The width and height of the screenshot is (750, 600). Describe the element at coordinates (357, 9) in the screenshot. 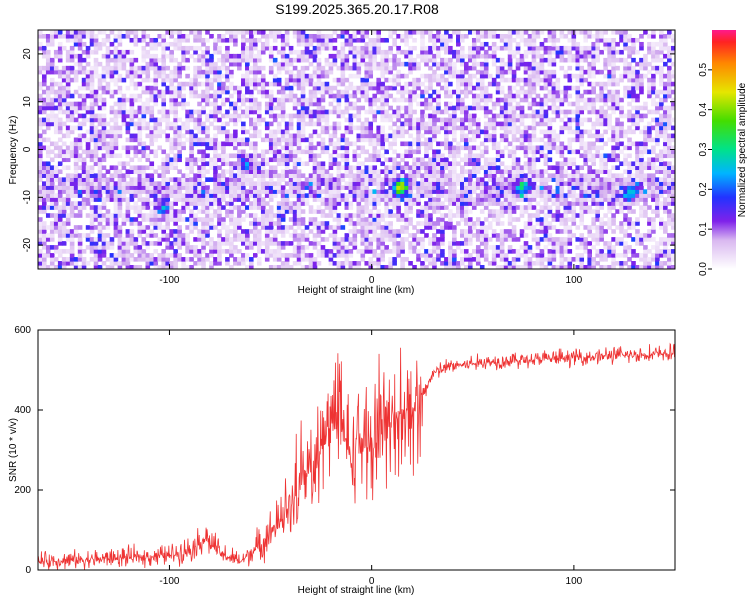

I see `figure-title: S199.2025.365.20.17.R08` at that location.